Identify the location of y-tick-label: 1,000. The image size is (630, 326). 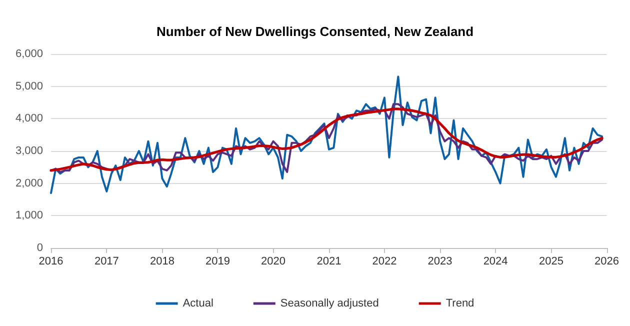
(29, 216).